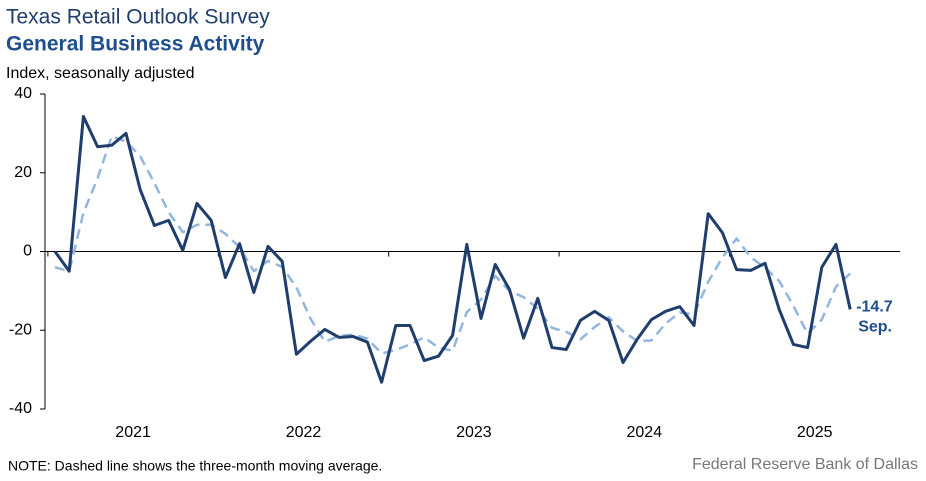 The width and height of the screenshot is (926, 481). I want to click on x-tick-label: 2025, so click(815, 432).